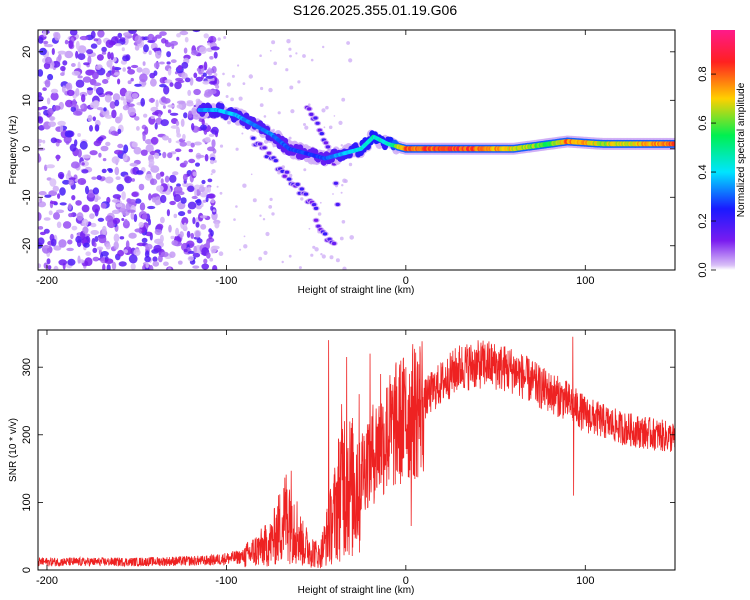  I want to click on spectrogram-y-tick-label: 0, so click(27, 149).